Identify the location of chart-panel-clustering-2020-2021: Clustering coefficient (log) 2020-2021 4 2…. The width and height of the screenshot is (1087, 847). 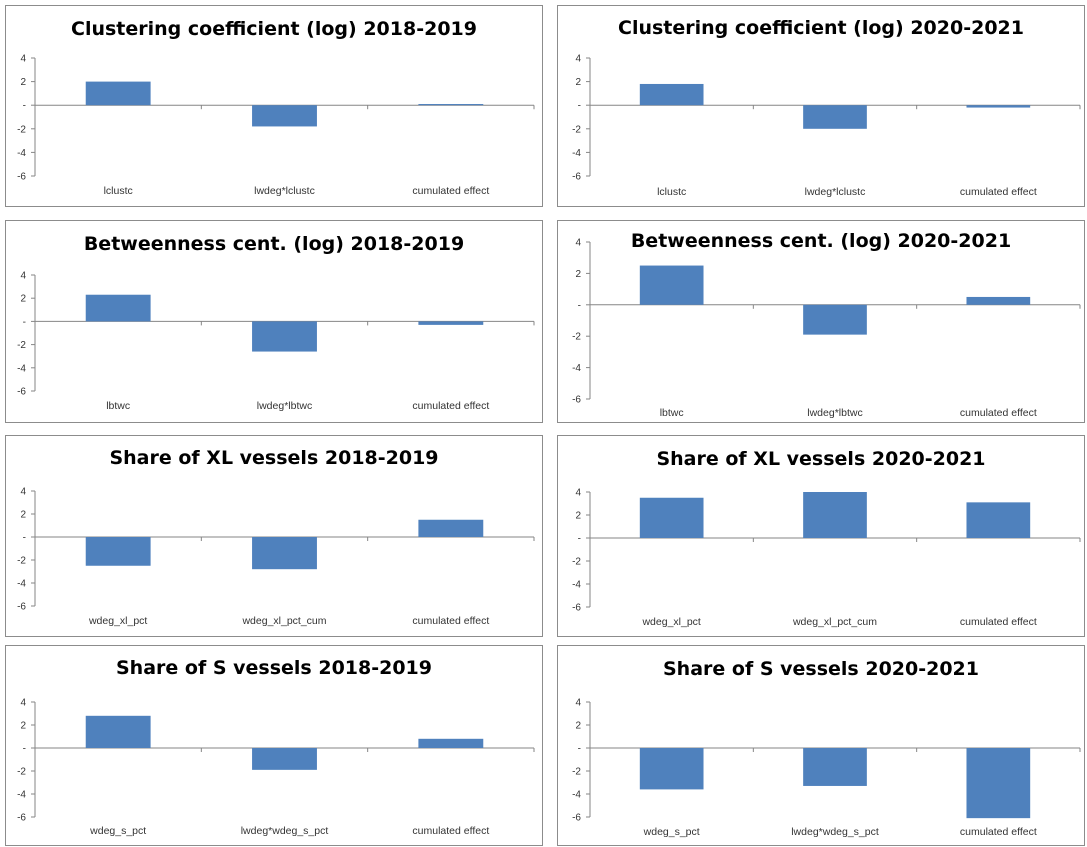
(821, 106).